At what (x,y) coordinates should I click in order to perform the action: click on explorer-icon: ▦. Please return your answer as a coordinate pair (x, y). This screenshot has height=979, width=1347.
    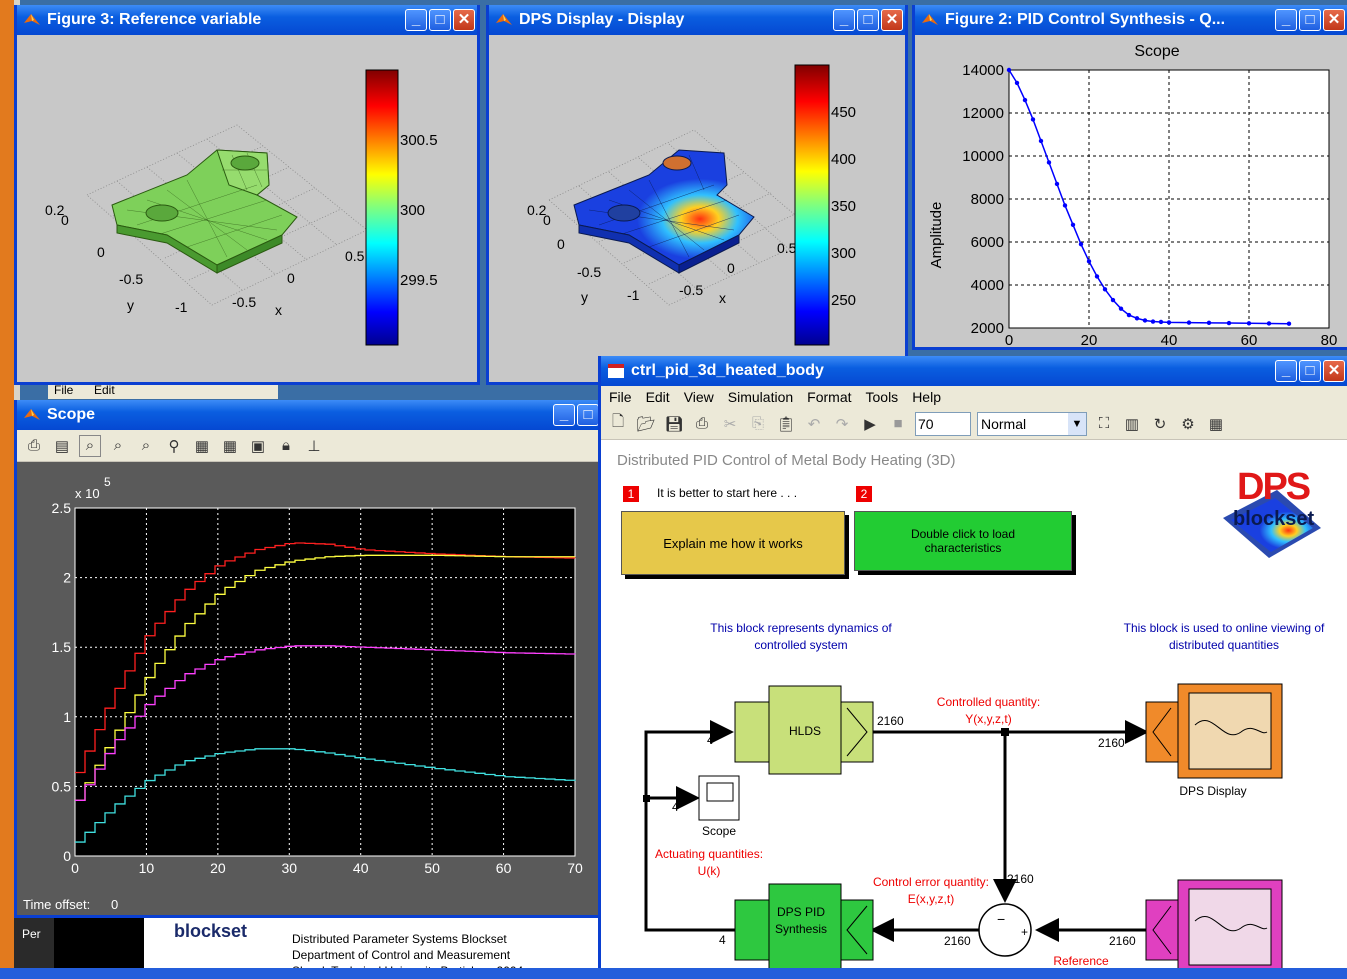
    Looking at the image, I should click on (1216, 424).